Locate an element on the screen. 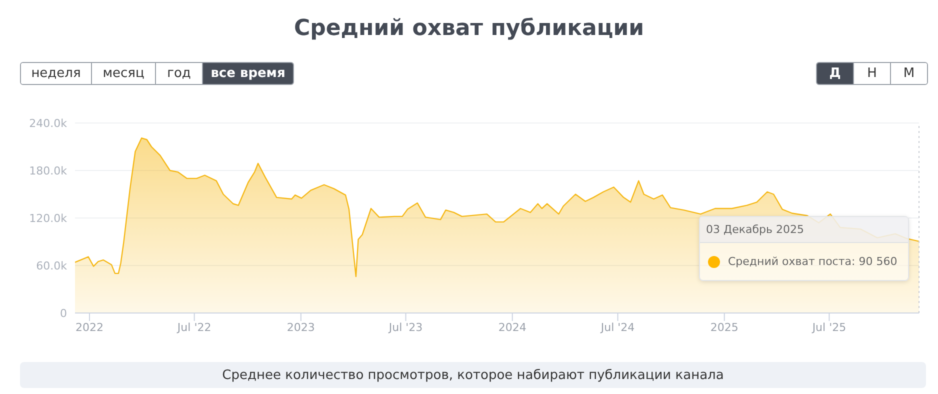 This screenshot has width=938, height=394. text: Д is located at coordinates (835, 73).